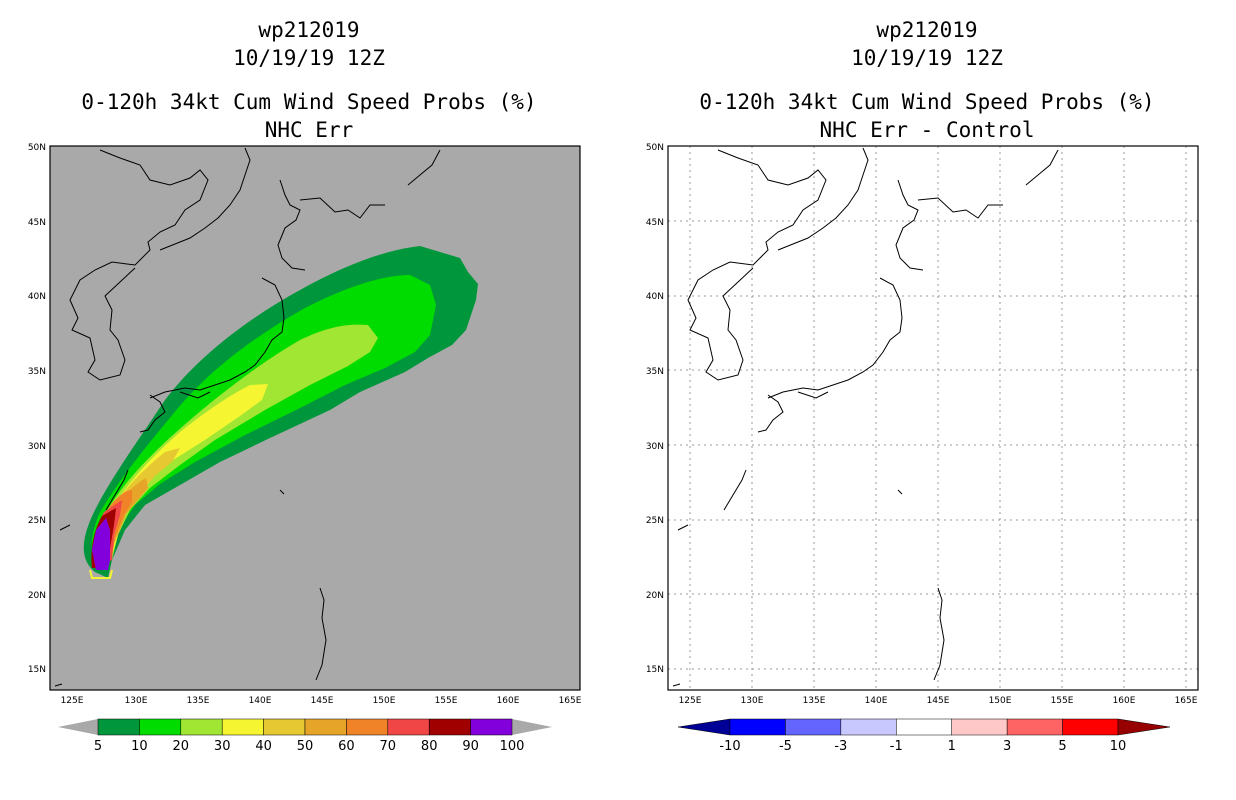  Describe the element at coordinates (305, 746) in the screenshot. I see `colorbar-label: 50` at that location.